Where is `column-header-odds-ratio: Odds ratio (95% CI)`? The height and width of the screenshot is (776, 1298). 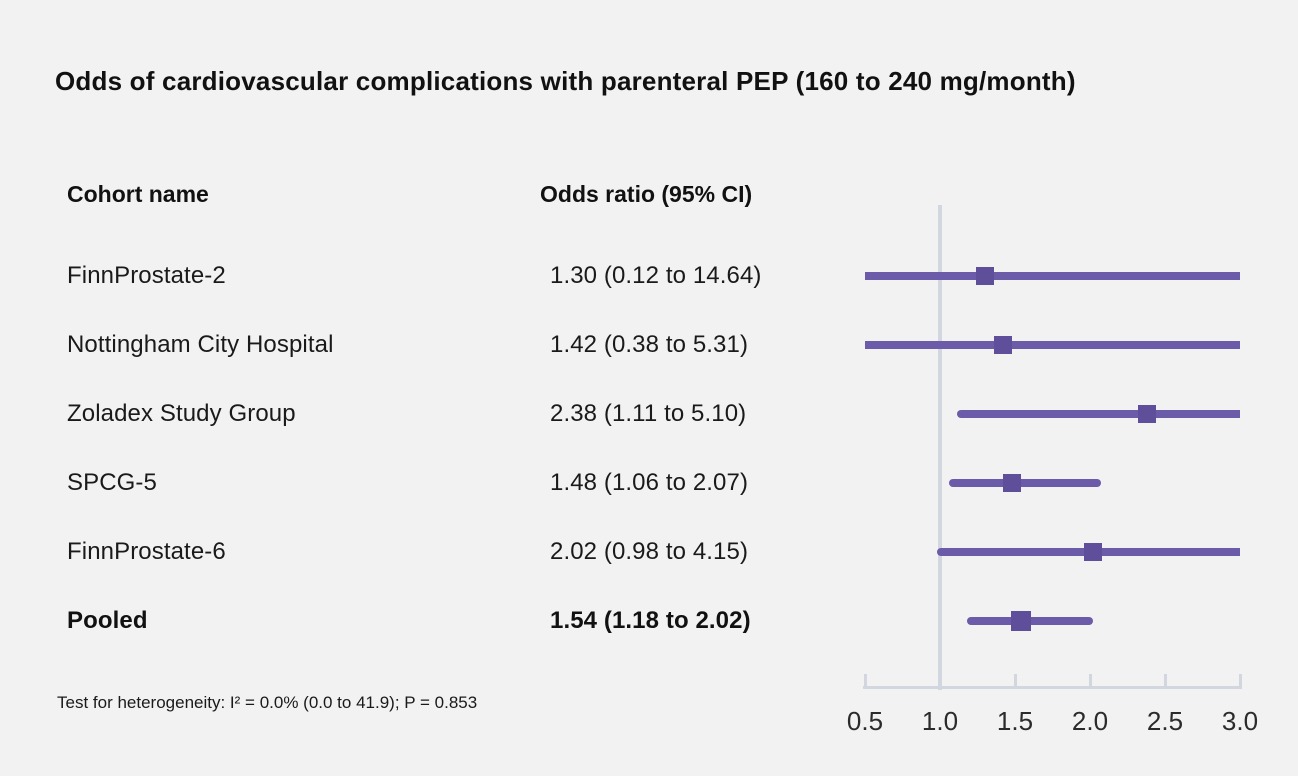 column-header-odds-ratio: Odds ratio (95% CI) is located at coordinates (646, 194).